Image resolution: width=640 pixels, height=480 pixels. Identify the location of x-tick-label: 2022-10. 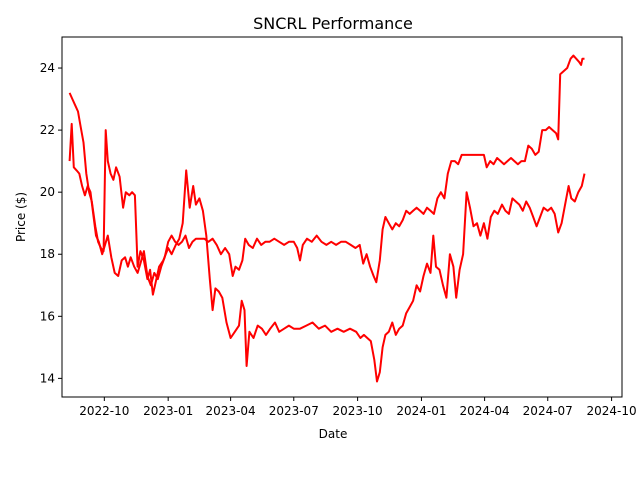
(104, 411).